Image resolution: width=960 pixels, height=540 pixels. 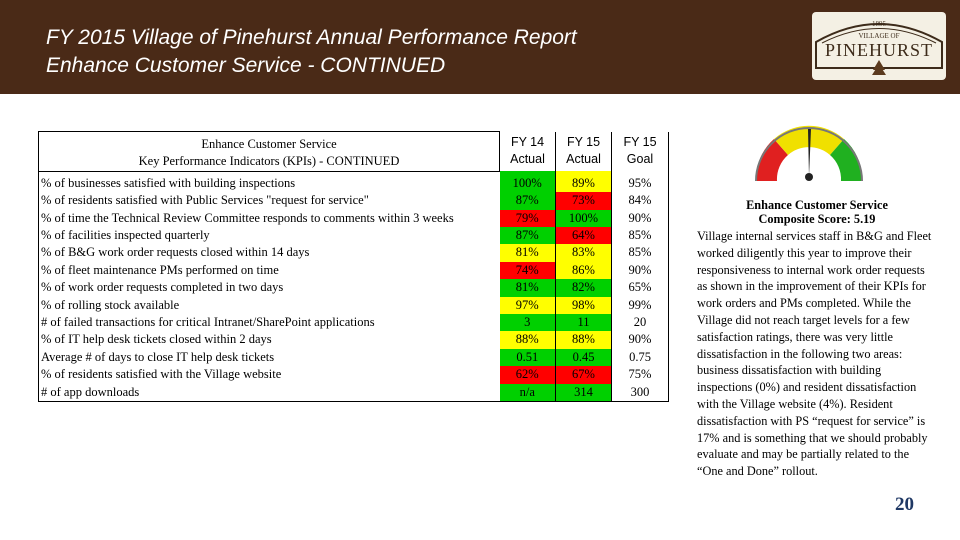 What do you see at coordinates (583, 357) in the screenshot?
I see `fy15-actual-cell: 0.45` at bounding box center [583, 357].